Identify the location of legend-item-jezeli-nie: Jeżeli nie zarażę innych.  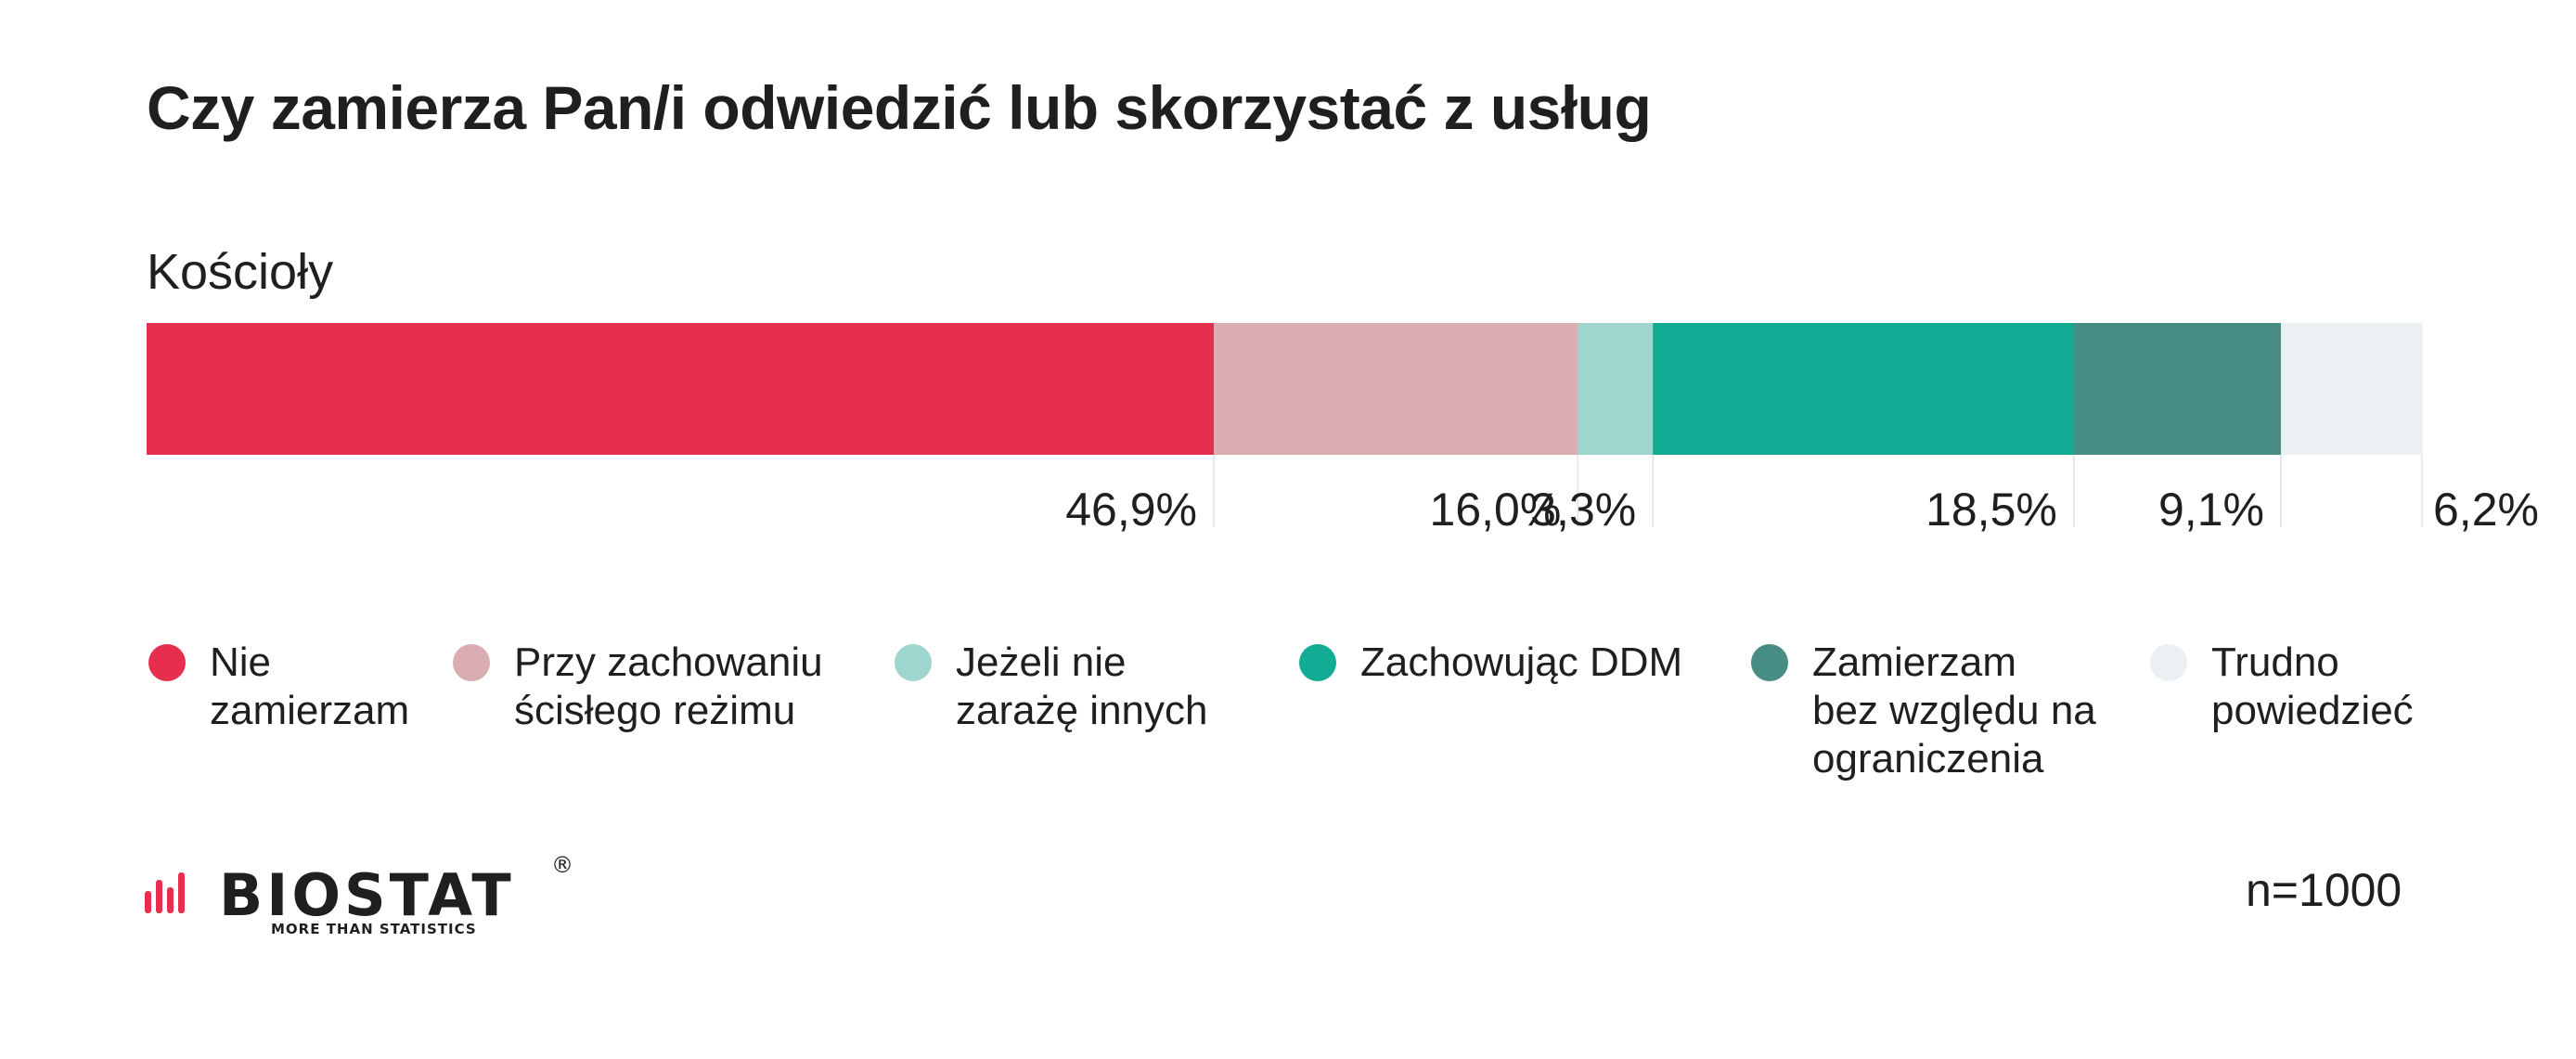
(1051, 687).